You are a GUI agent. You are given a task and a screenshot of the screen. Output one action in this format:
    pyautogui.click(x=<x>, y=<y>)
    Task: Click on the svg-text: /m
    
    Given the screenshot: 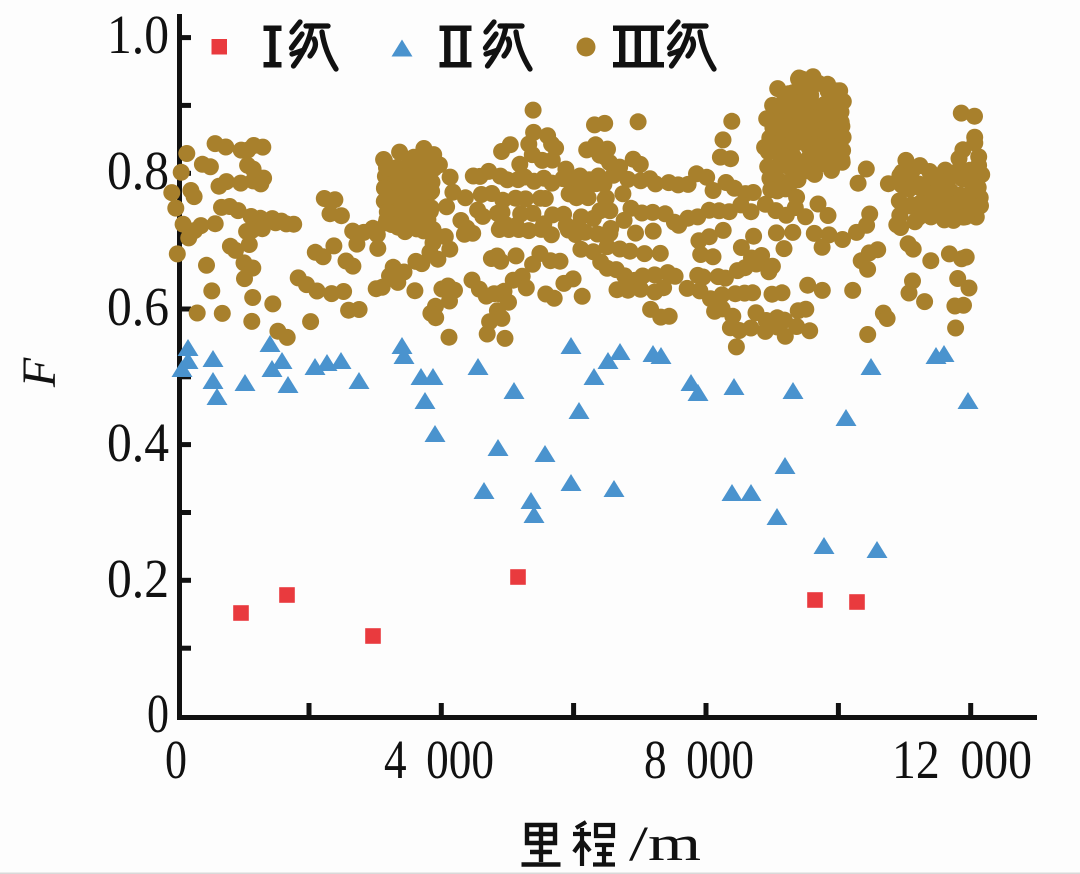 What is the action you would take?
    pyautogui.click(x=665, y=843)
    